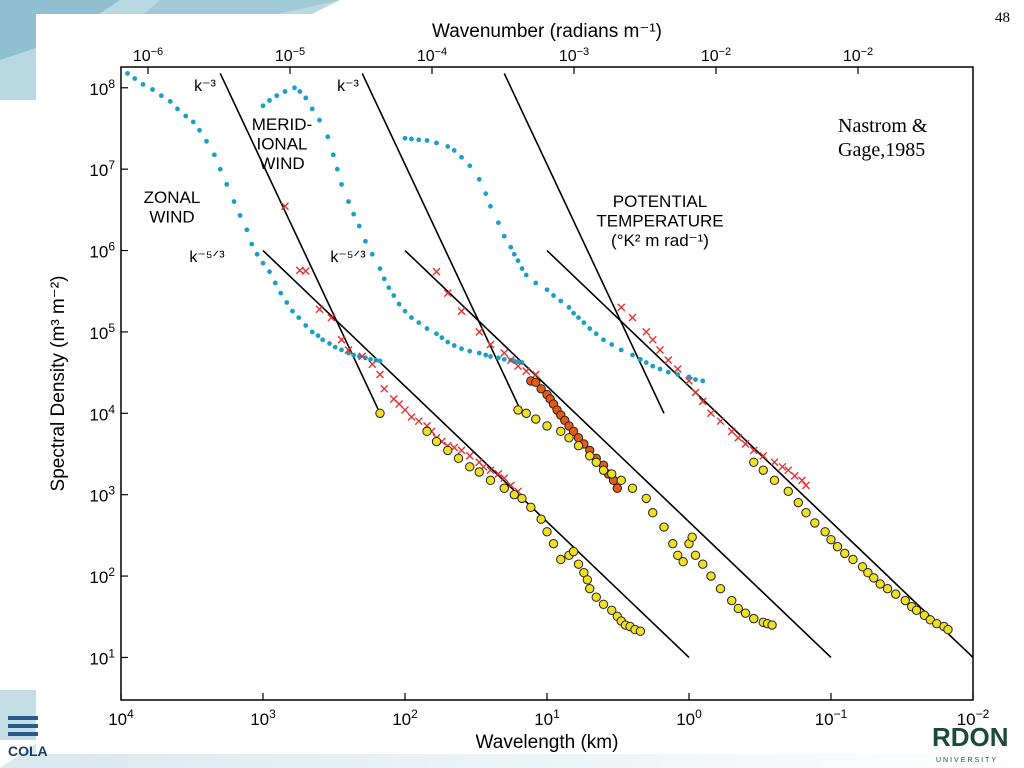  Describe the element at coordinates (102, 169) in the screenshot. I see `y-tick-label: 10⁷` at that location.